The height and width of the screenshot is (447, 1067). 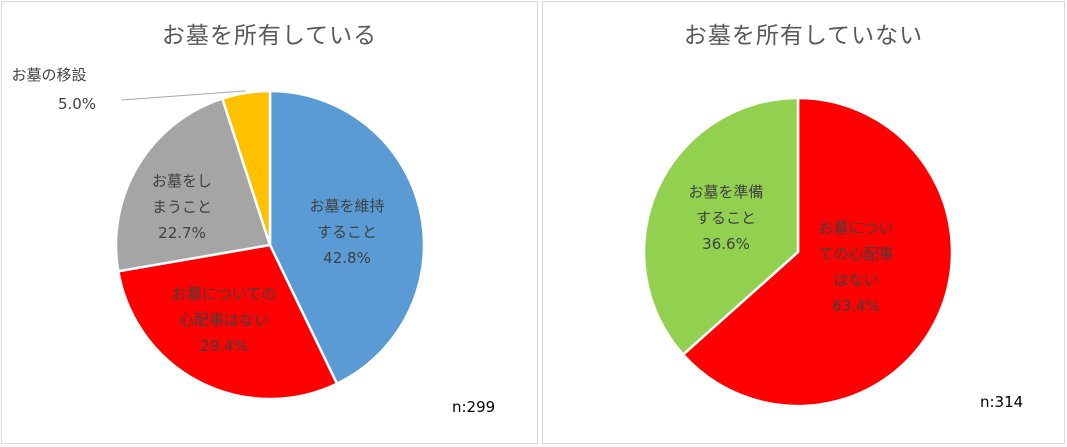 What do you see at coordinates (224, 346) in the screenshot?
I see `slice-percent: 29.4%` at bounding box center [224, 346].